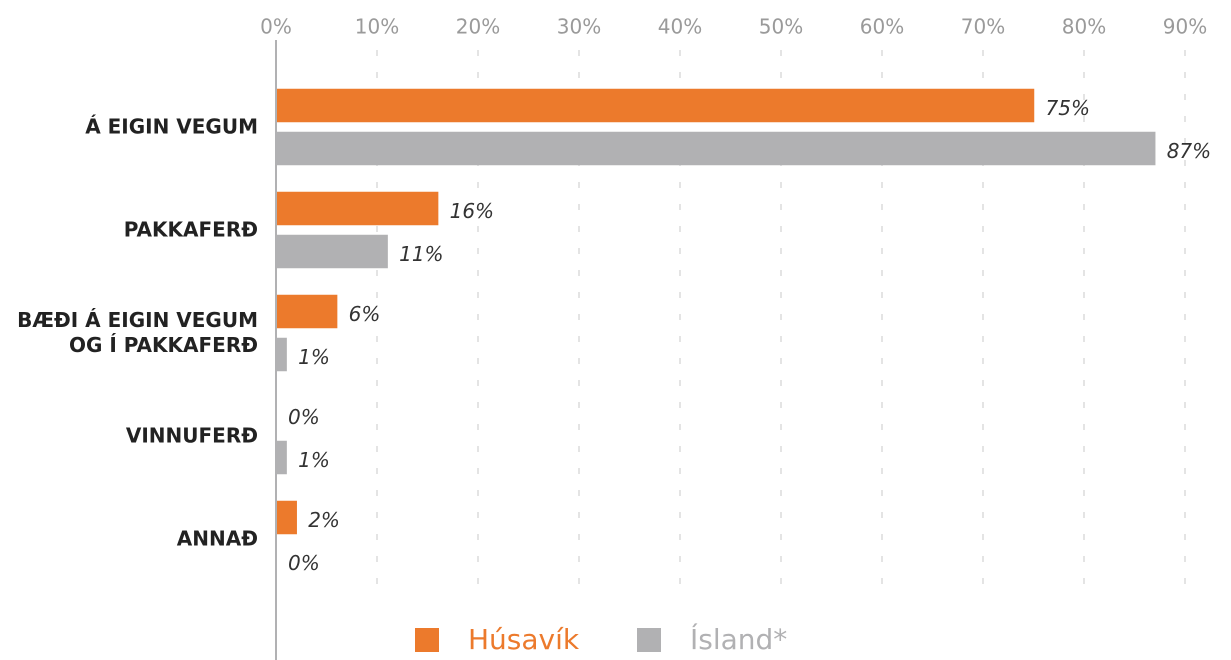  What do you see at coordinates (1084, 27) in the screenshot?
I see `x-tick-label: 80%` at bounding box center [1084, 27].